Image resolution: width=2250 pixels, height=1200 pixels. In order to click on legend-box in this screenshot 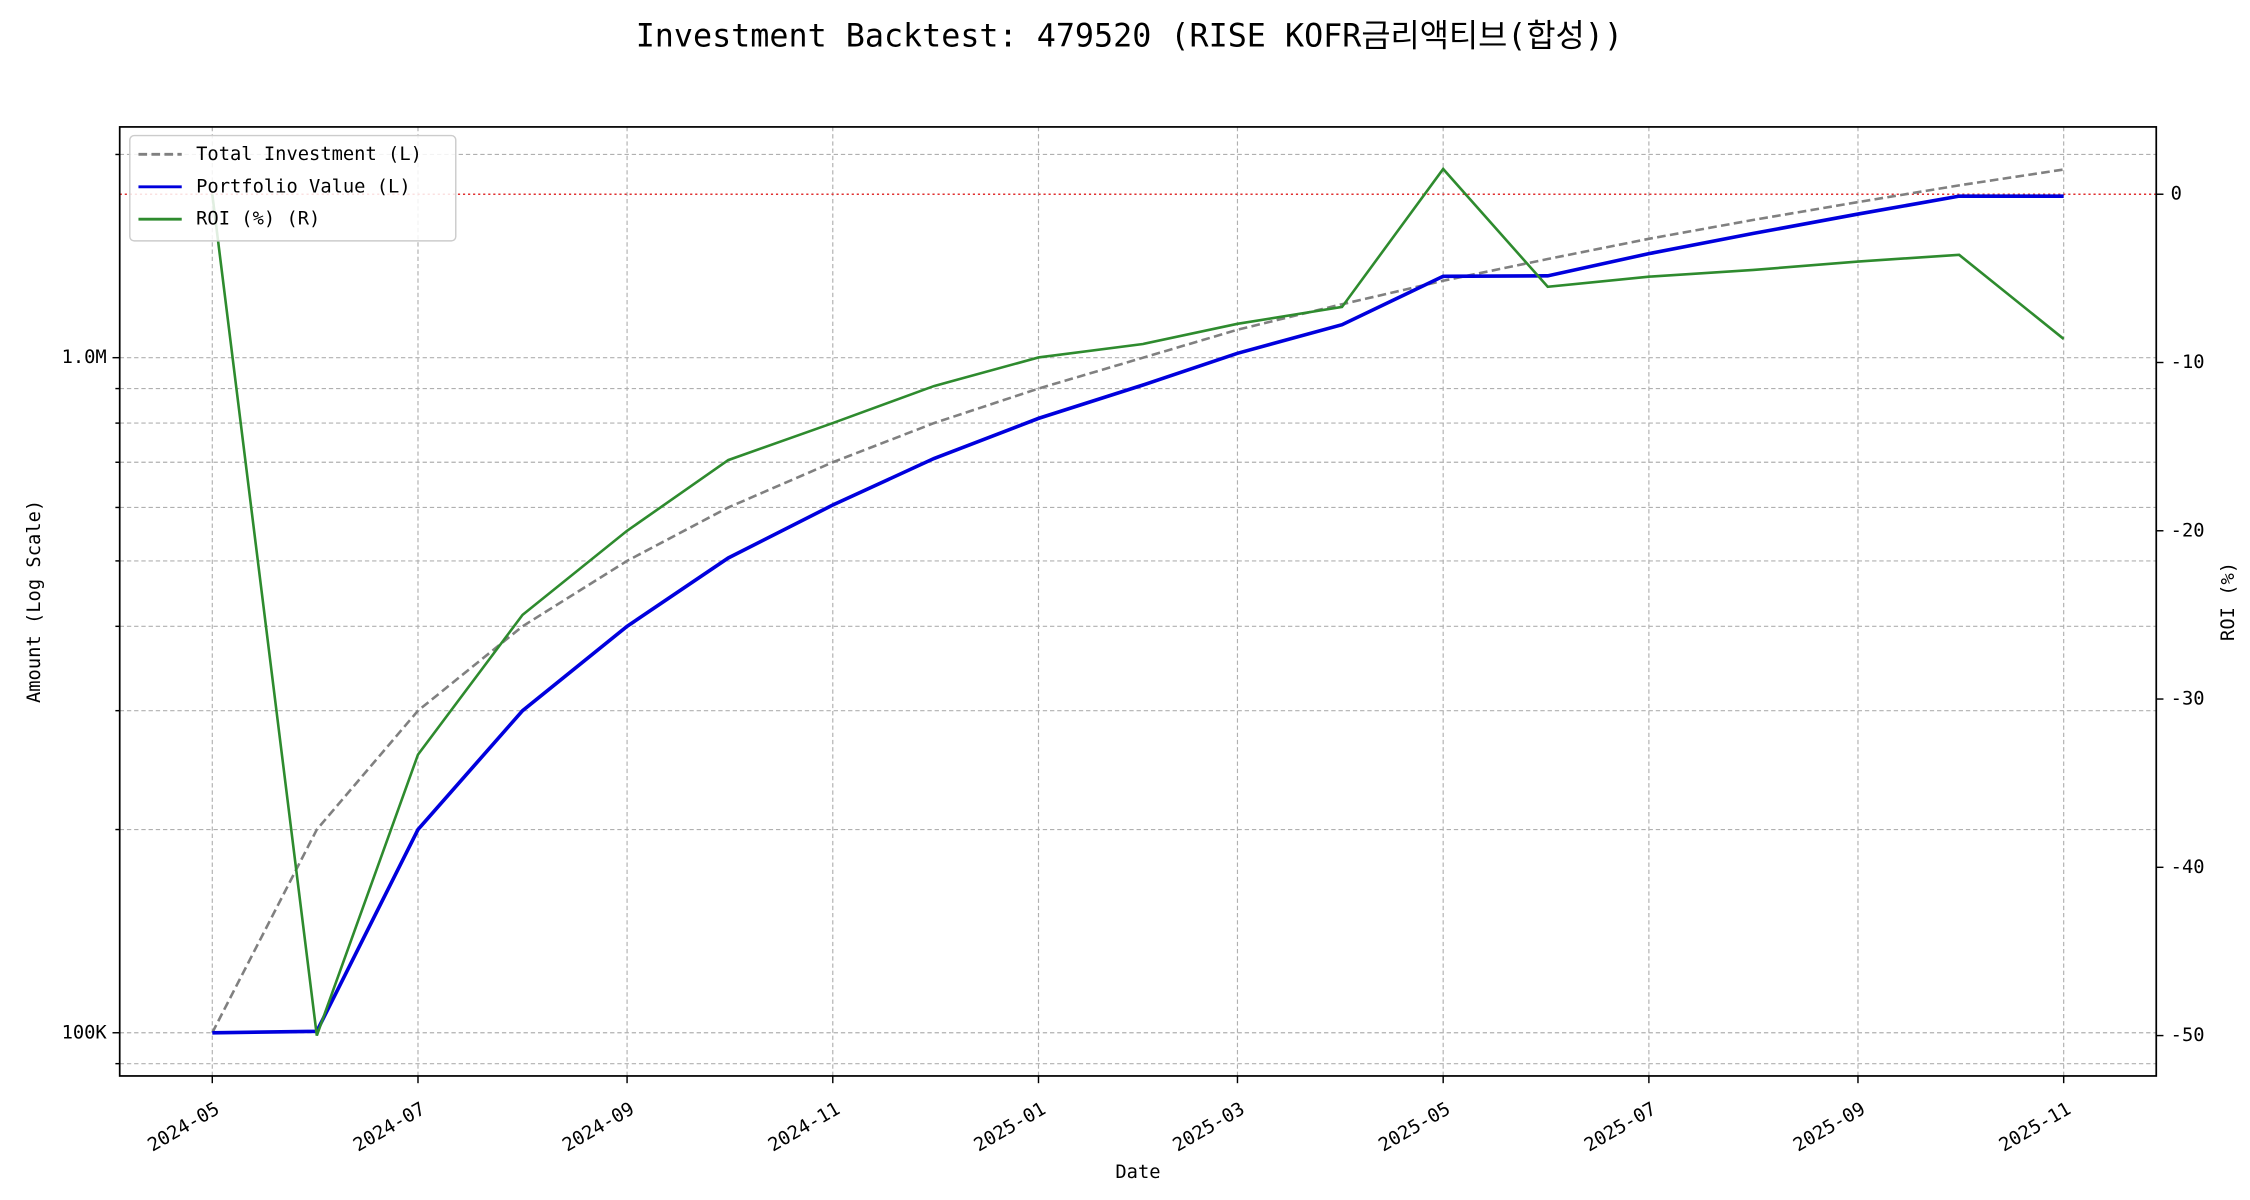, I will do `click(293, 188)`.